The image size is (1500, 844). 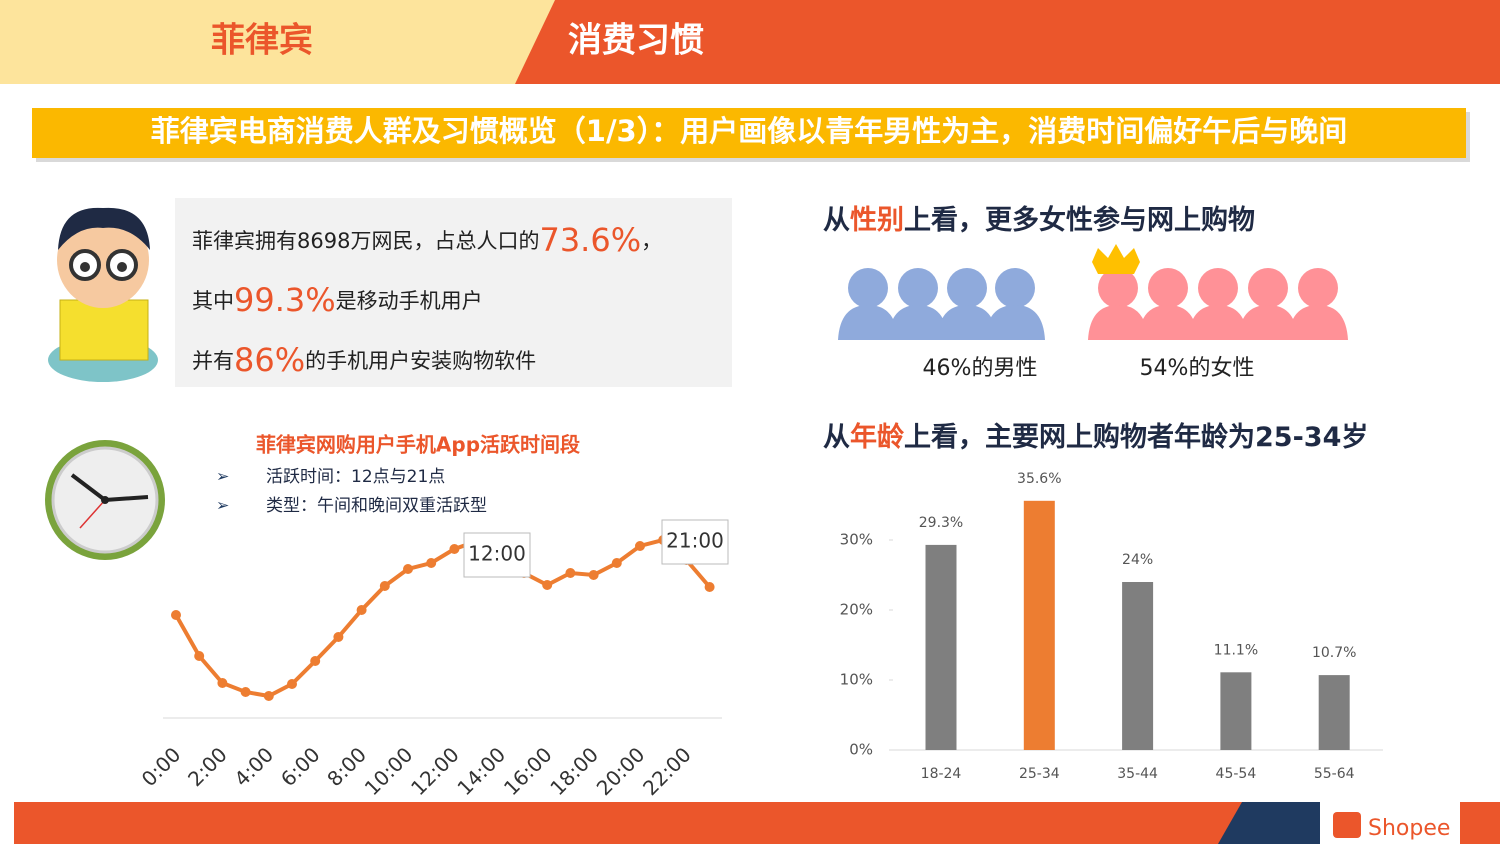 What do you see at coordinates (667, 771) in the screenshot?
I see `x-tick-label: 22:00` at bounding box center [667, 771].